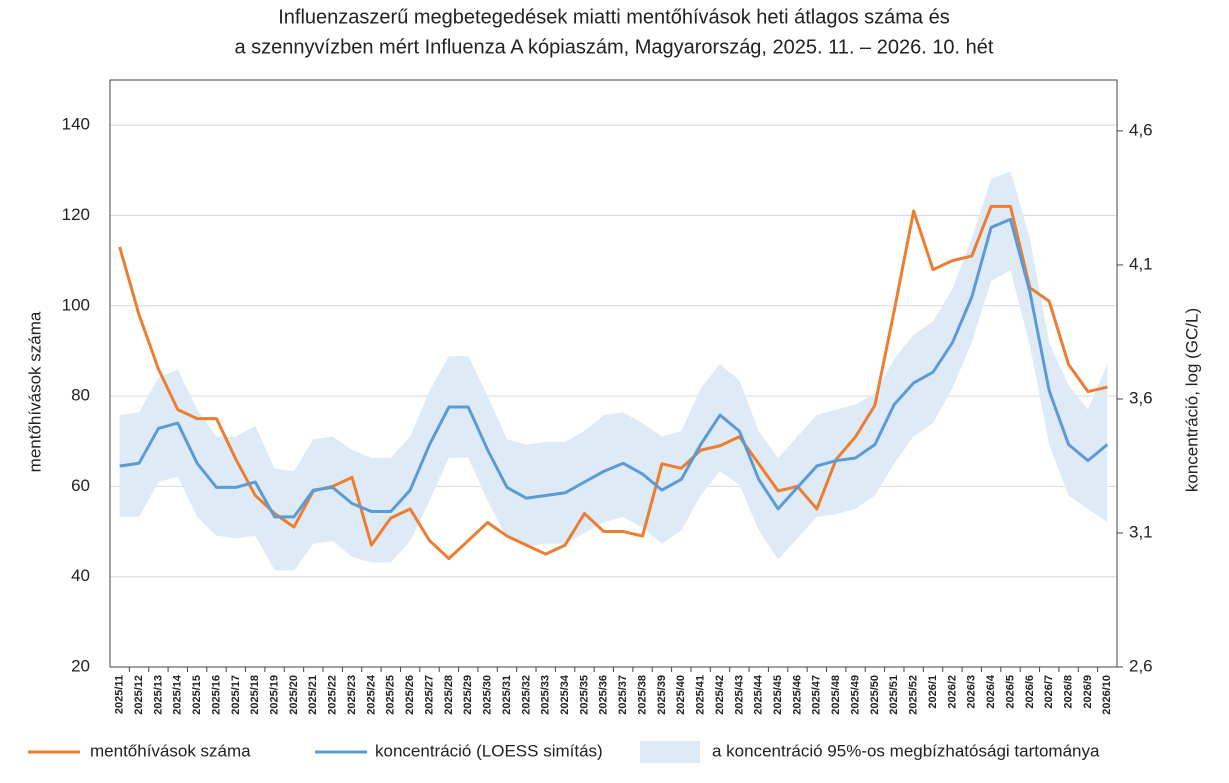  What do you see at coordinates (333, 695) in the screenshot?
I see `x-tick-label: 2025/22` at bounding box center [333, 695].